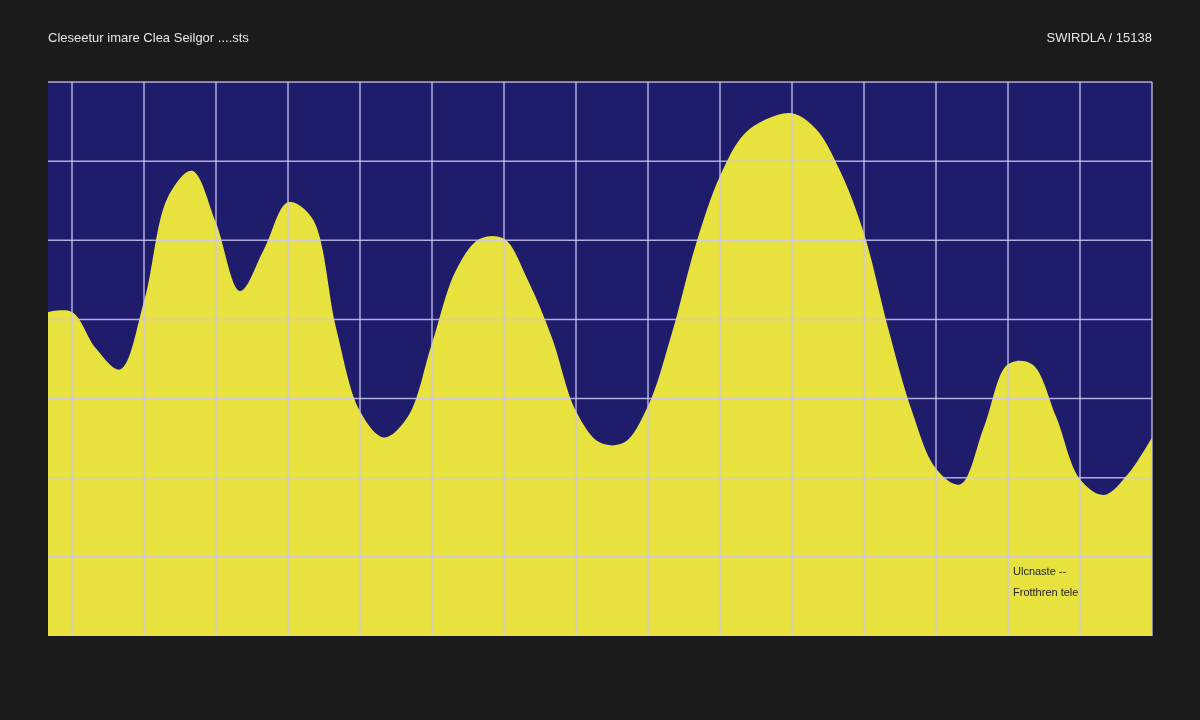 The image size is (1200, 720). I want to click on chart-title: Cleseetur imare Clea Seilgor ....sts, so click(149, 37).